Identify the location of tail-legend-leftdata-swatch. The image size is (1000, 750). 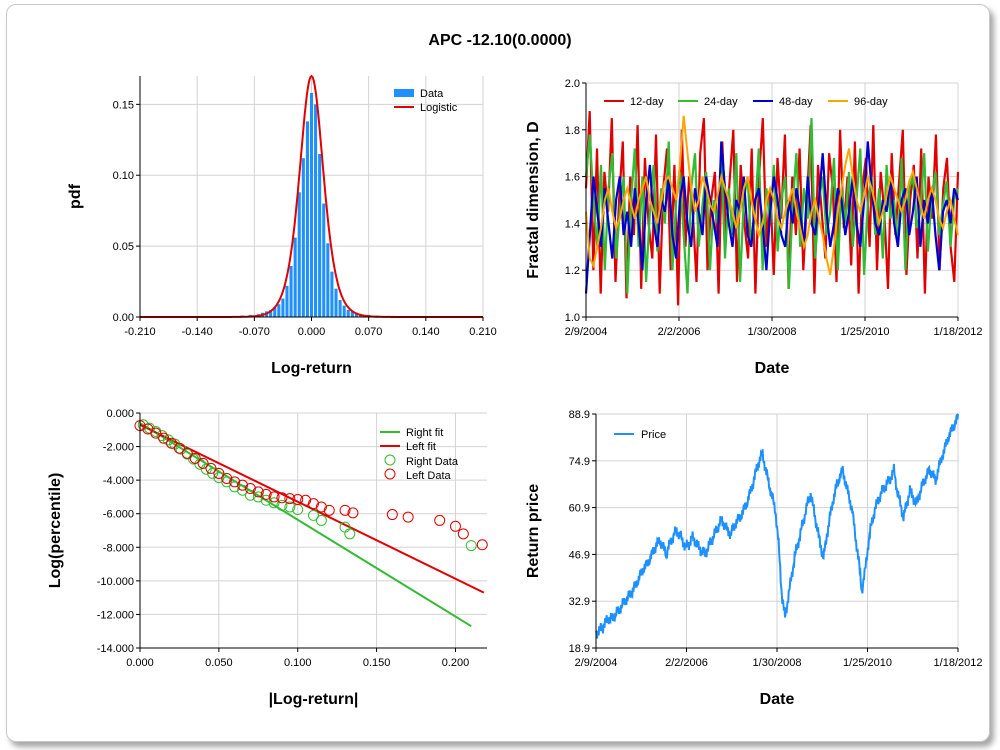
(390, 474).